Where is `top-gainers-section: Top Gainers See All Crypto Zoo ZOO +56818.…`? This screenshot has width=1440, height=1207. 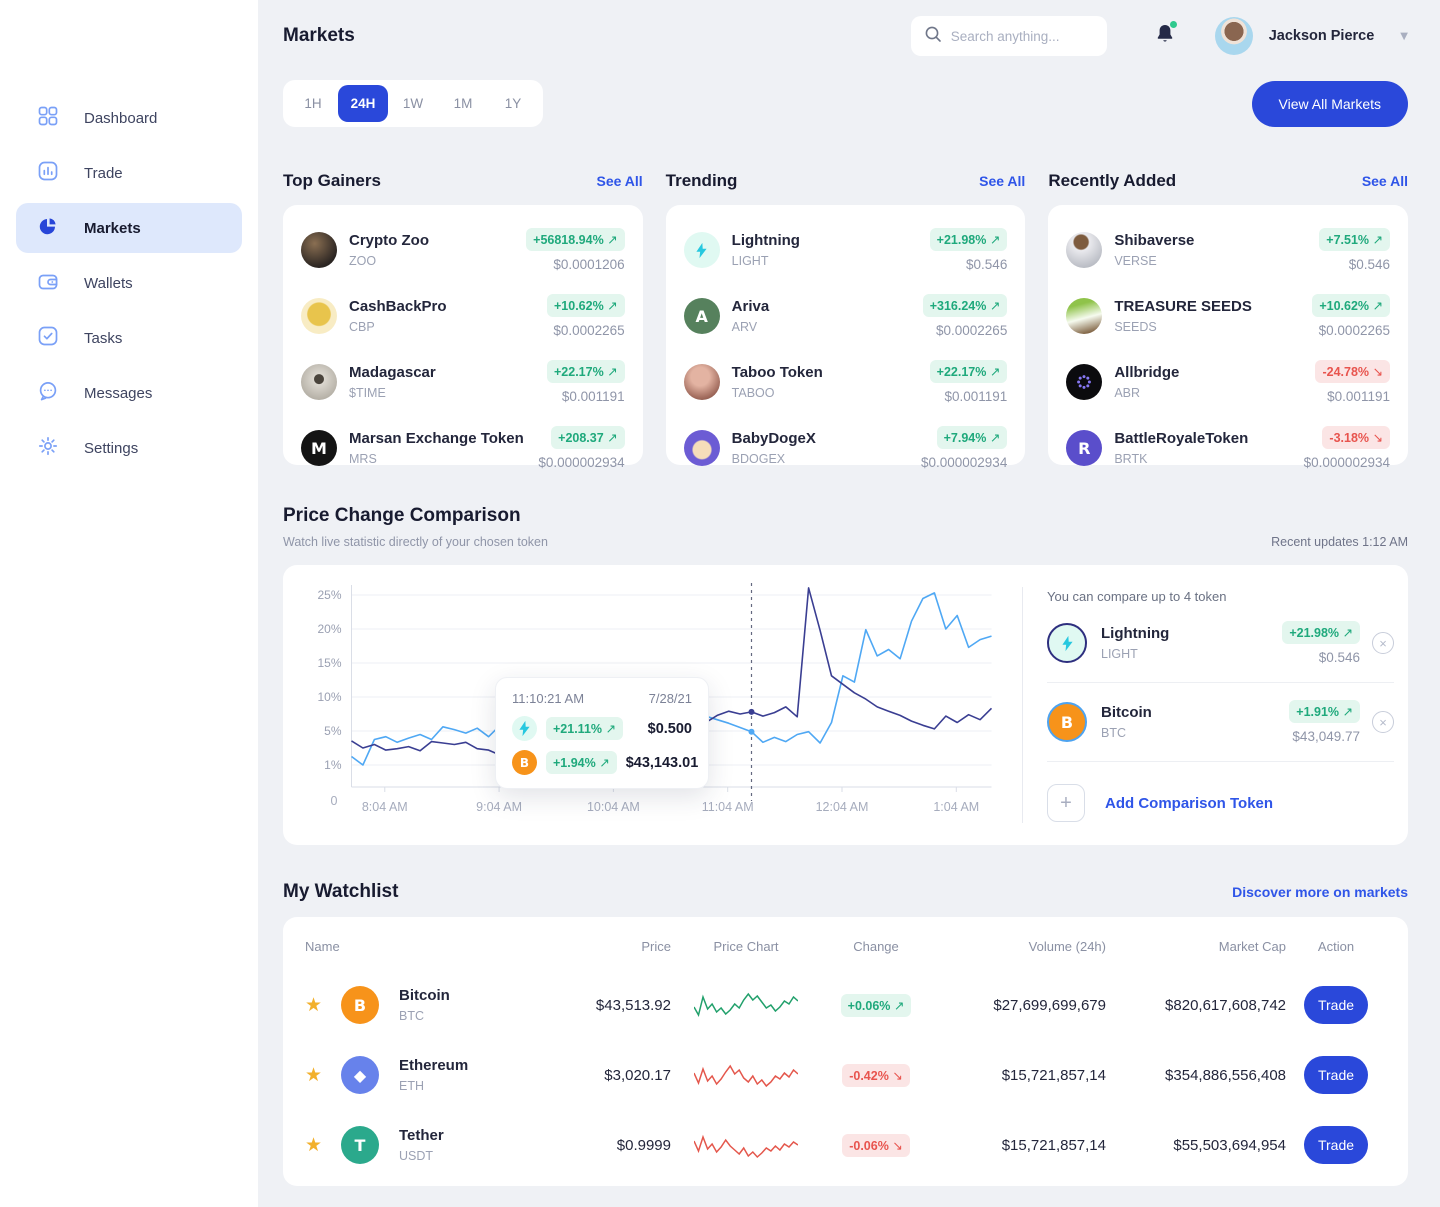
top-gainers-section: Top Gainers See All Crypto Zoo ZOO +56818.… is located at coordinates (463, 320).